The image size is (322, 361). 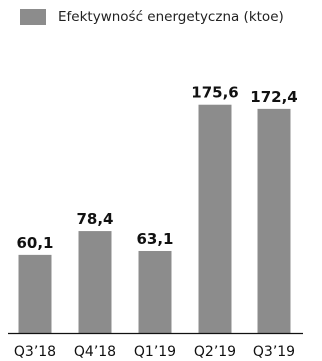 I want to click on value-label-3: 175,6, so click(x=214, y=93).